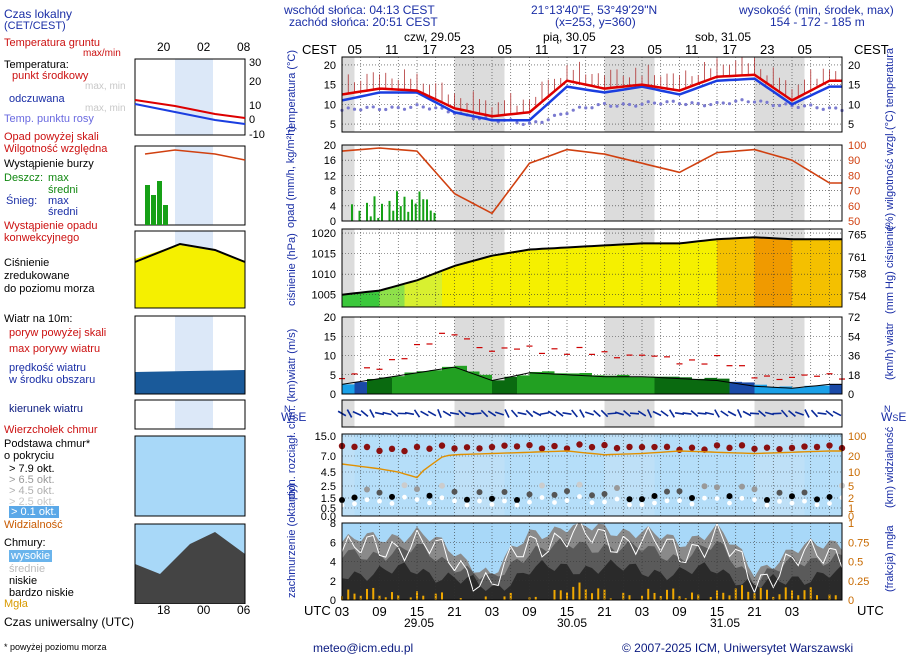 The height and width of the screenshot is (660, 910). What do you see at coordinates (51, 137) in the screenshot?
I see `legend-opad-powyzej: Opad powyżej skali` at bounding box center [51, 137].